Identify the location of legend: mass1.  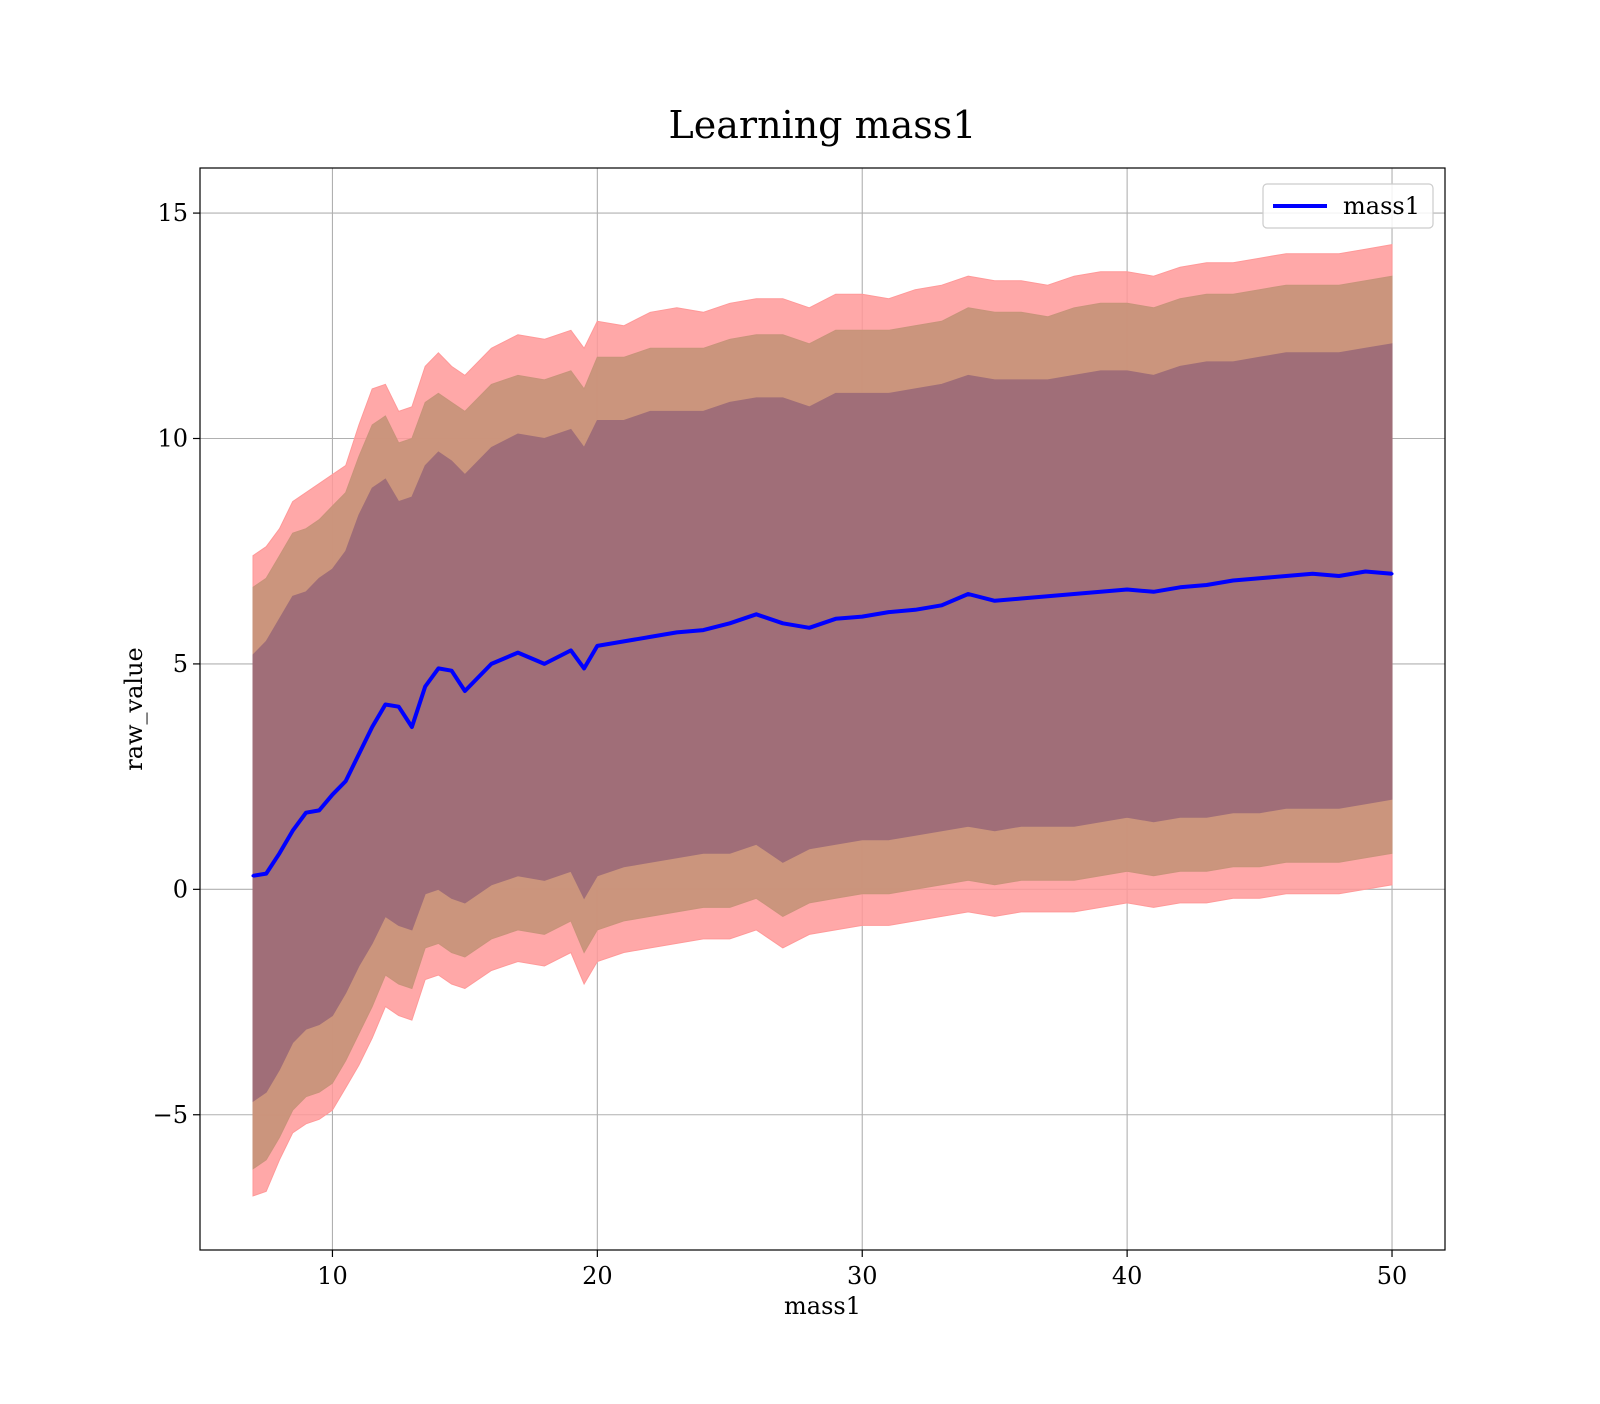
(1348, 206).